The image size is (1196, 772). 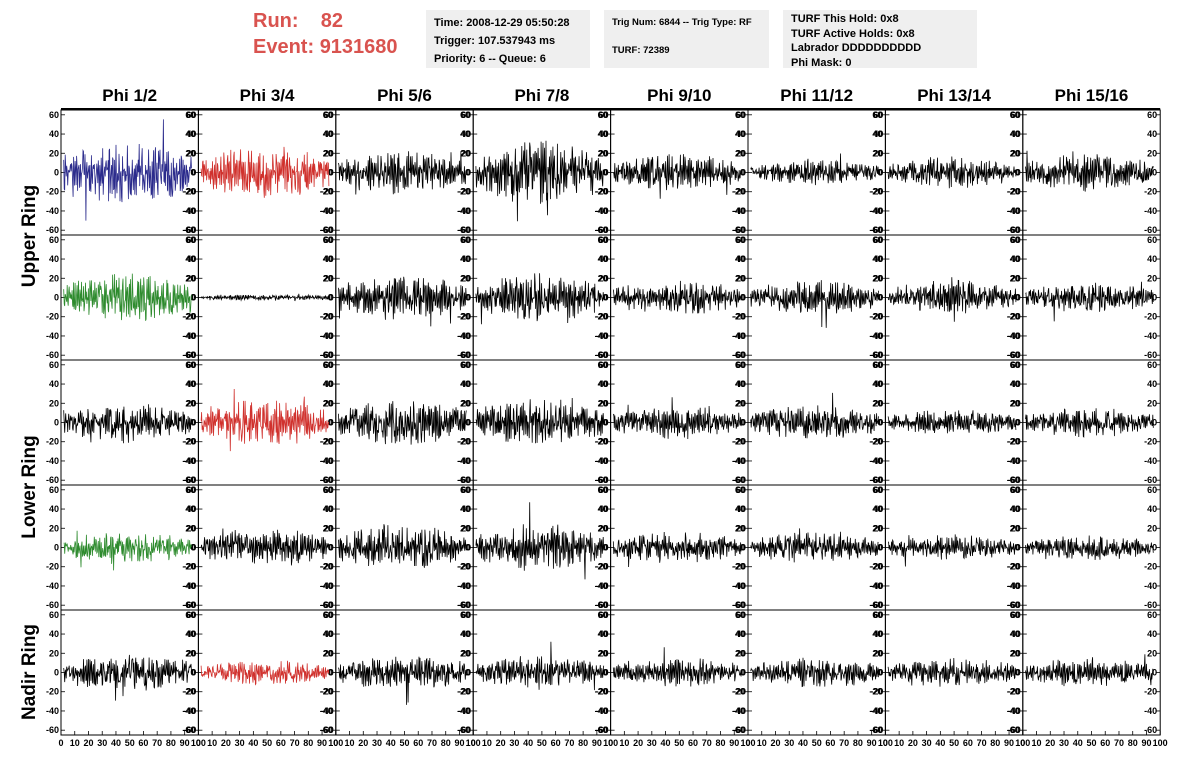 What do you see at coordinates (556, 743) in the screenshot?
I see `x-tick-label: 60` at bounding box center [556, 743].